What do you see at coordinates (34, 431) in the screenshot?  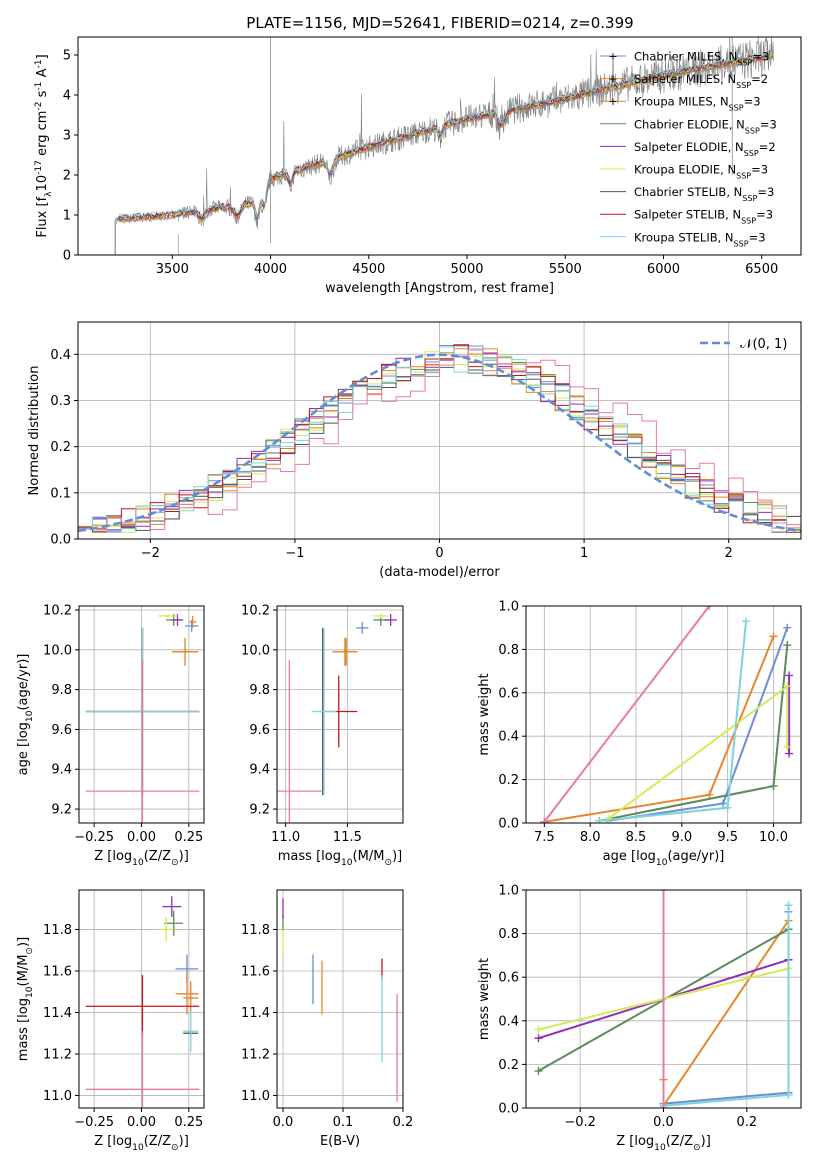 I see `y-axis-label: Normed distribution` at bounding box center [34, 431].